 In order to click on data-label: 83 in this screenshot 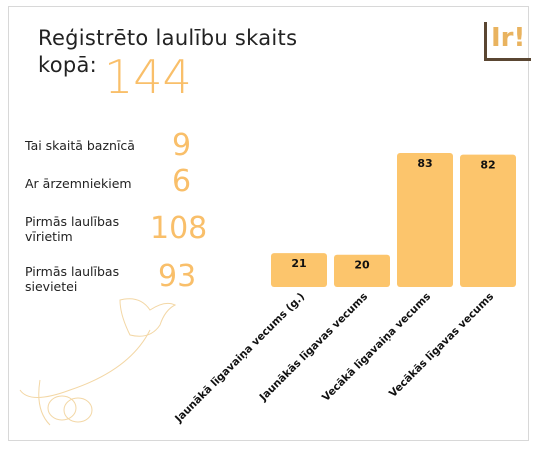, I will do `click(424, 163)`.